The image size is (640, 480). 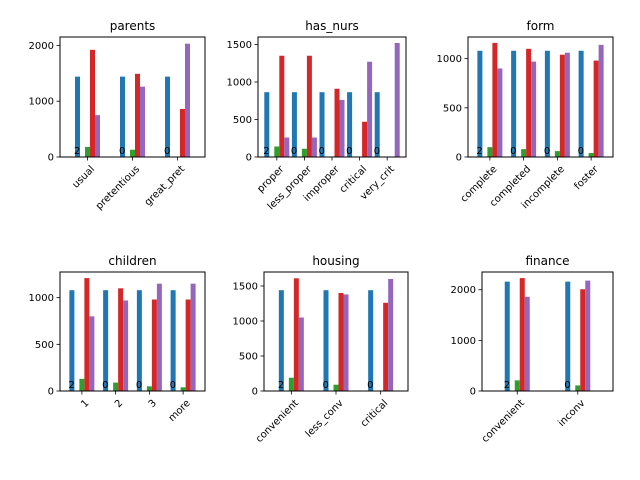 What do you see at coordinates (541, 26) in the screenshot?
I see `subplot-title: form` at bounding box center [541, 26].